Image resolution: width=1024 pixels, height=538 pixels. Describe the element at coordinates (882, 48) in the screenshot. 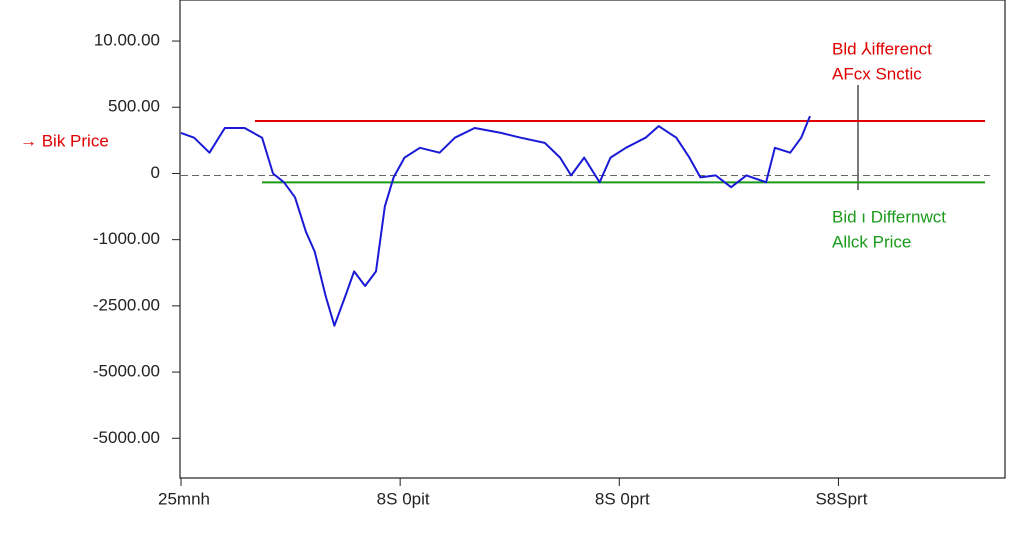

I see `reference-label: Bld ⅄ifferenct` at that location.